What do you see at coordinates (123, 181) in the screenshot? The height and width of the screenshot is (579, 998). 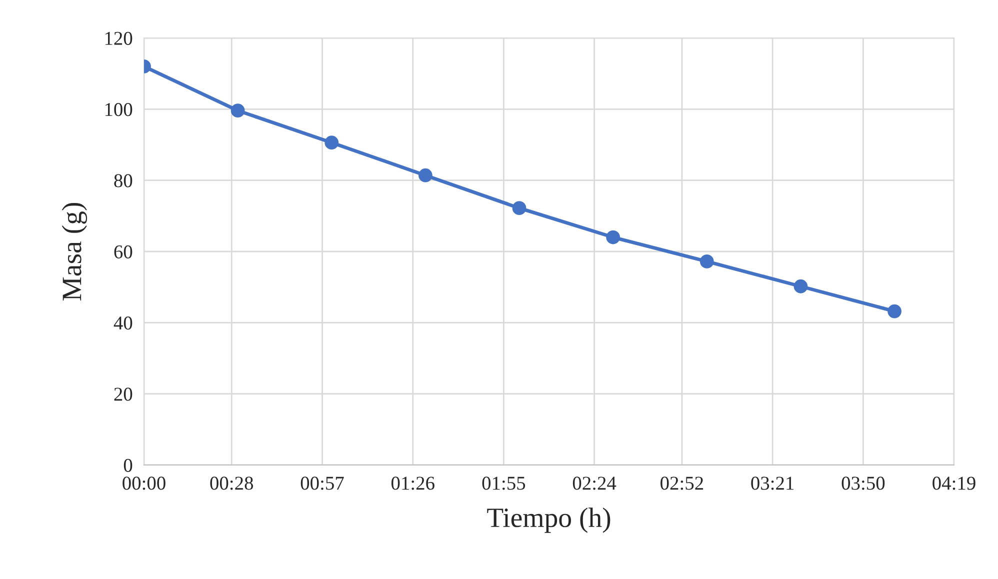 I see `y-tick-label: 80` at bounding box center [123, 181].